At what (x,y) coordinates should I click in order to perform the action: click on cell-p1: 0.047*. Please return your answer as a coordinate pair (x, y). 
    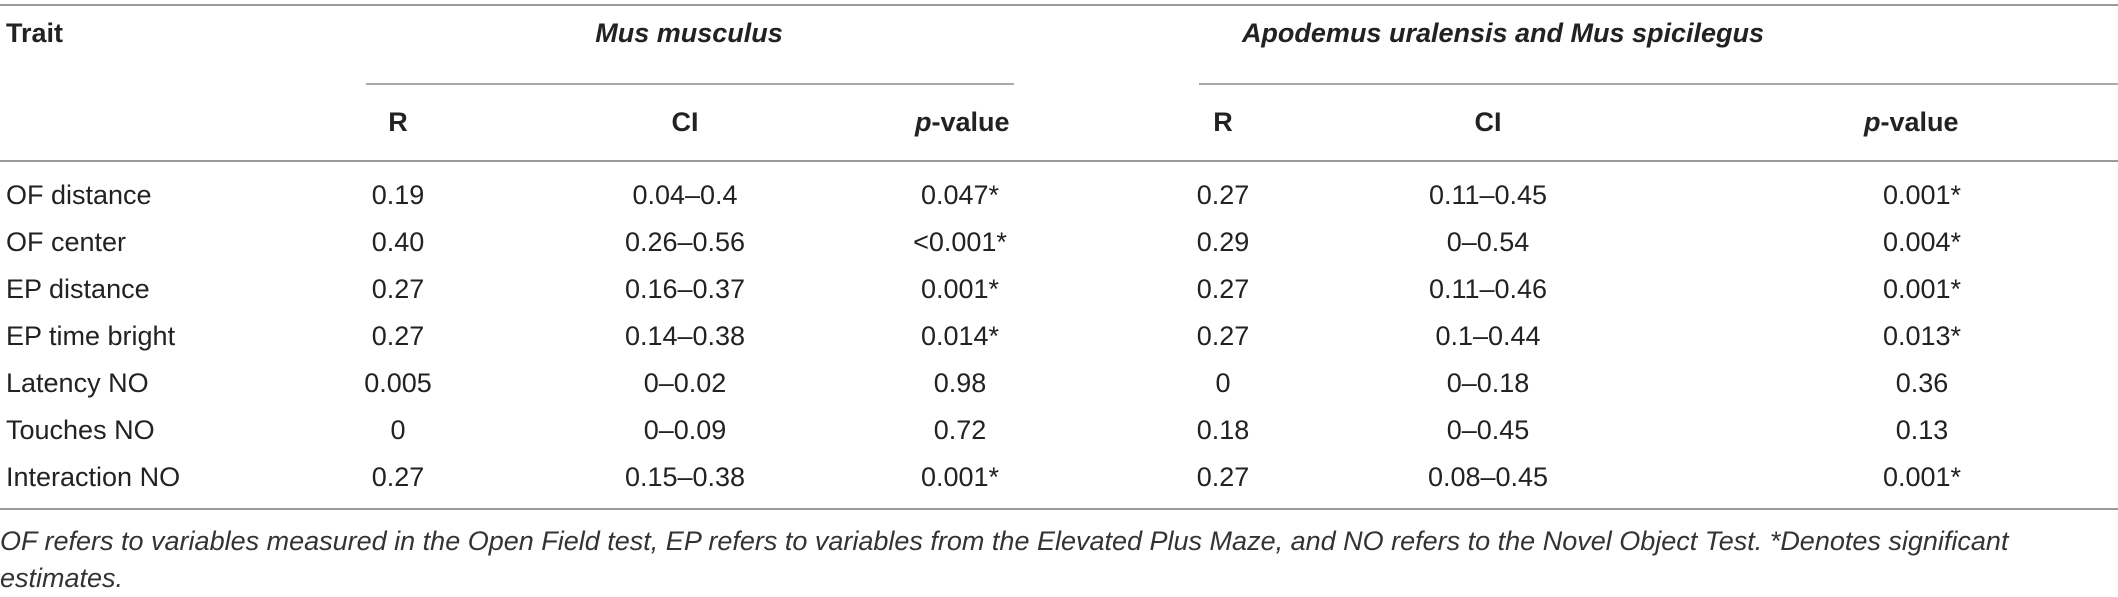
    Looking at the image, I should click on (960, 195).